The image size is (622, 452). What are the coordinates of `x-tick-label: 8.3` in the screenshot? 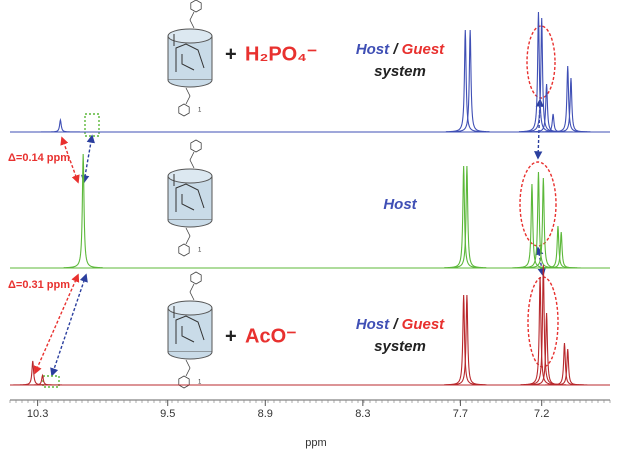 It's located at (362, 414).